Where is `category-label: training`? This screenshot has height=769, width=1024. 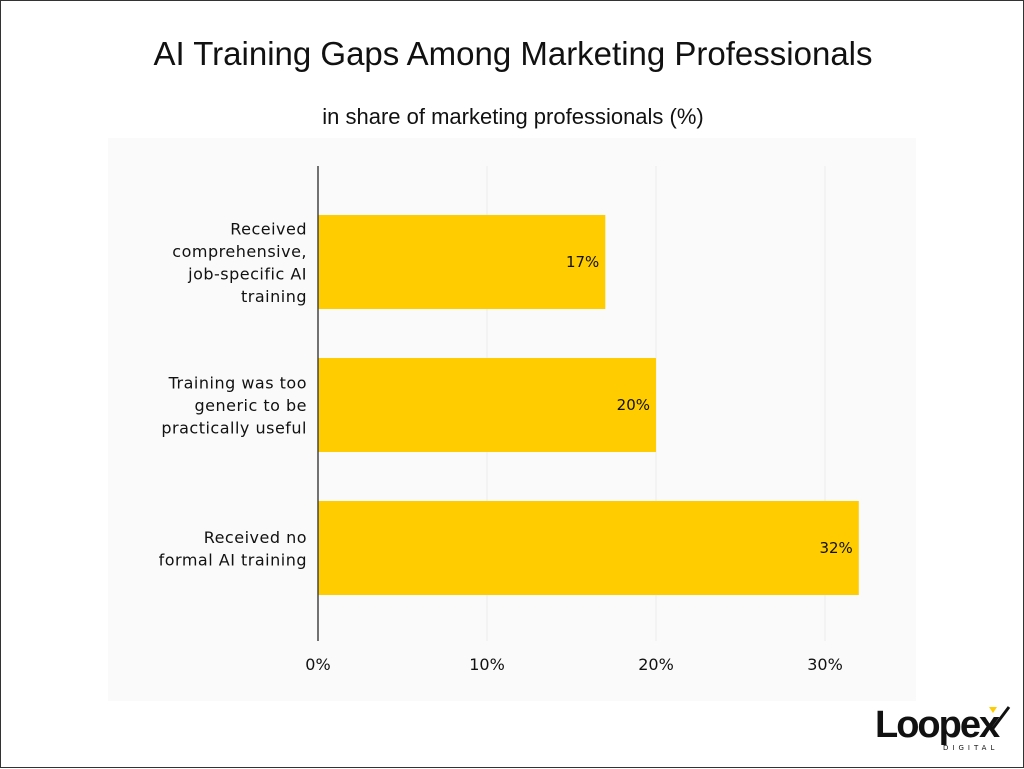
category-label: training is located at coordinates (274, 296).